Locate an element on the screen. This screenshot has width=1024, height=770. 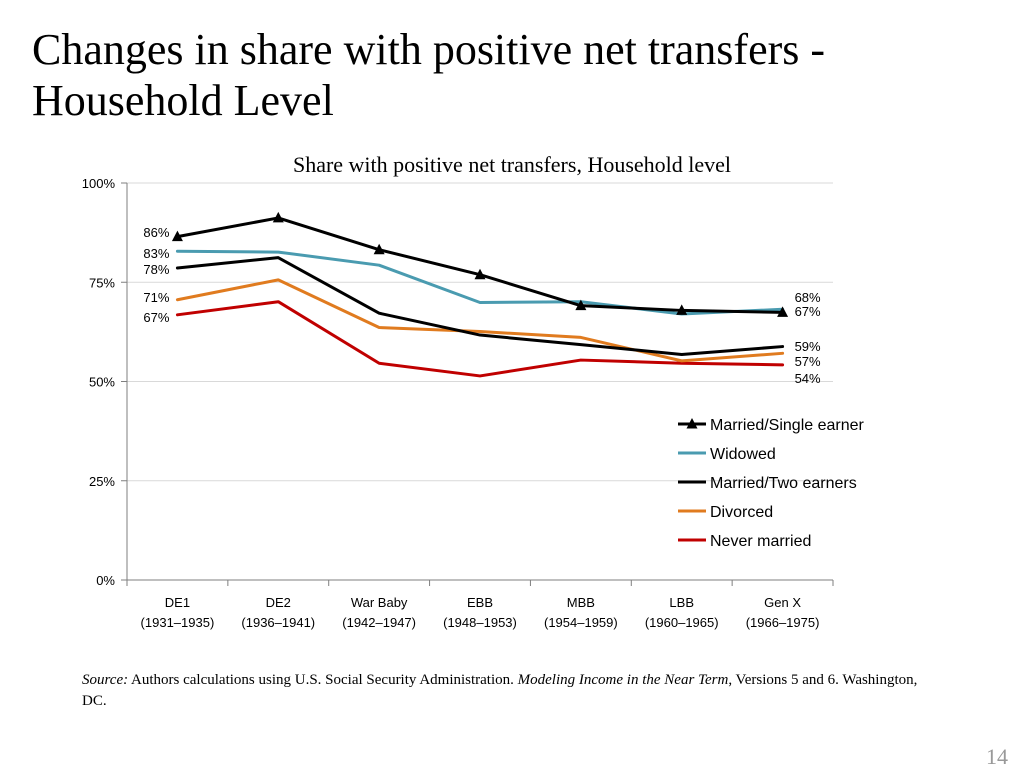
x-tick-label: Gen X is located at coordinates (782, 602).